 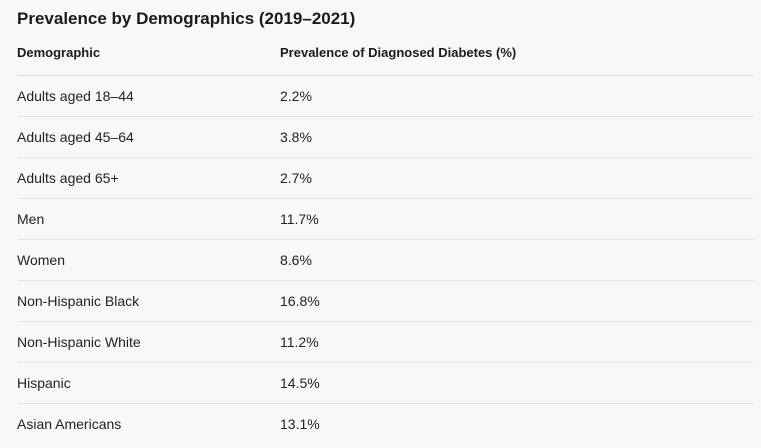 What do you see at coordinates (69, 424) in the screenshot?
I see `demographic-cell: Asian Americans` at bounding box center [69, 424].